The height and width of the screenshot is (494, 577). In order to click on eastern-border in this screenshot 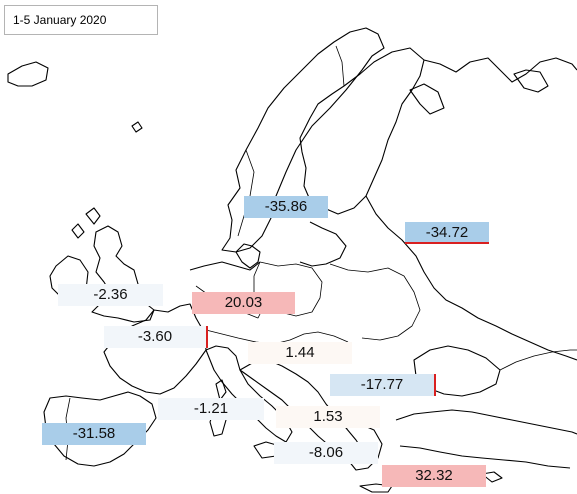, I will do `click(471, 278)`.